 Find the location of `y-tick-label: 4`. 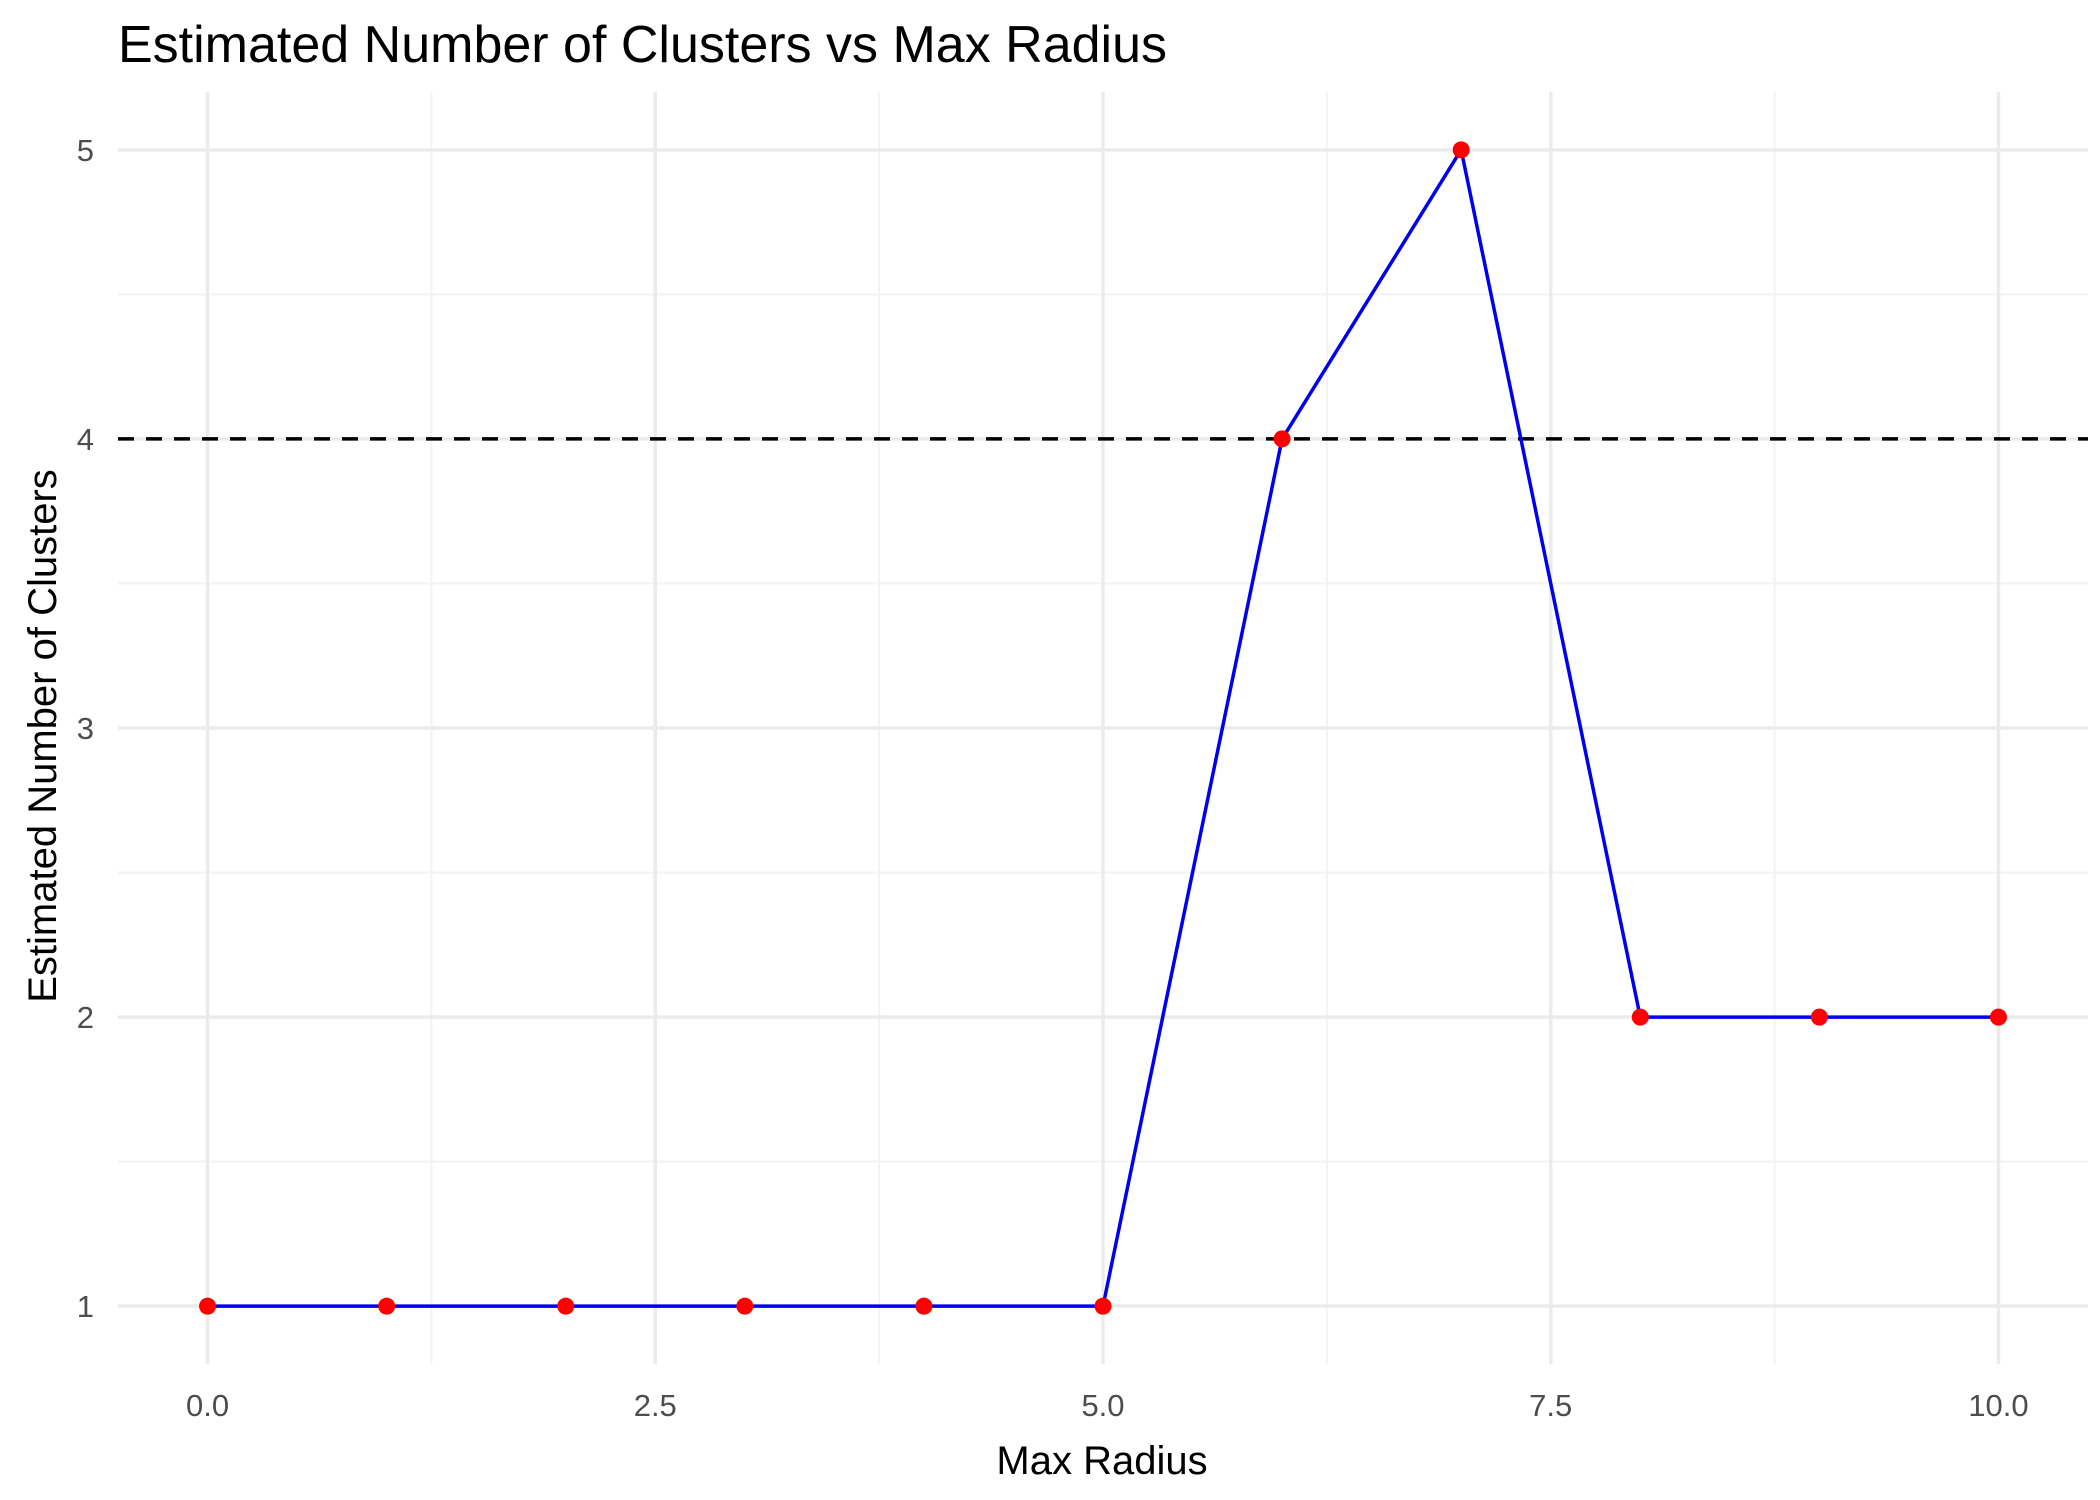

y-tick-label: 4 is located at coordinates (85, 439).